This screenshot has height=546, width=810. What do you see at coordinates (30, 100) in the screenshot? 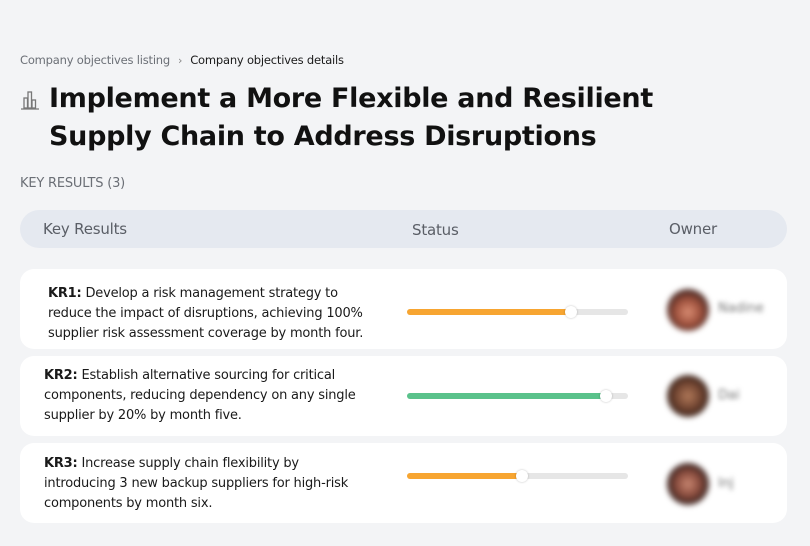
I see `building-chart-icon` at bounding box center [30, 100].